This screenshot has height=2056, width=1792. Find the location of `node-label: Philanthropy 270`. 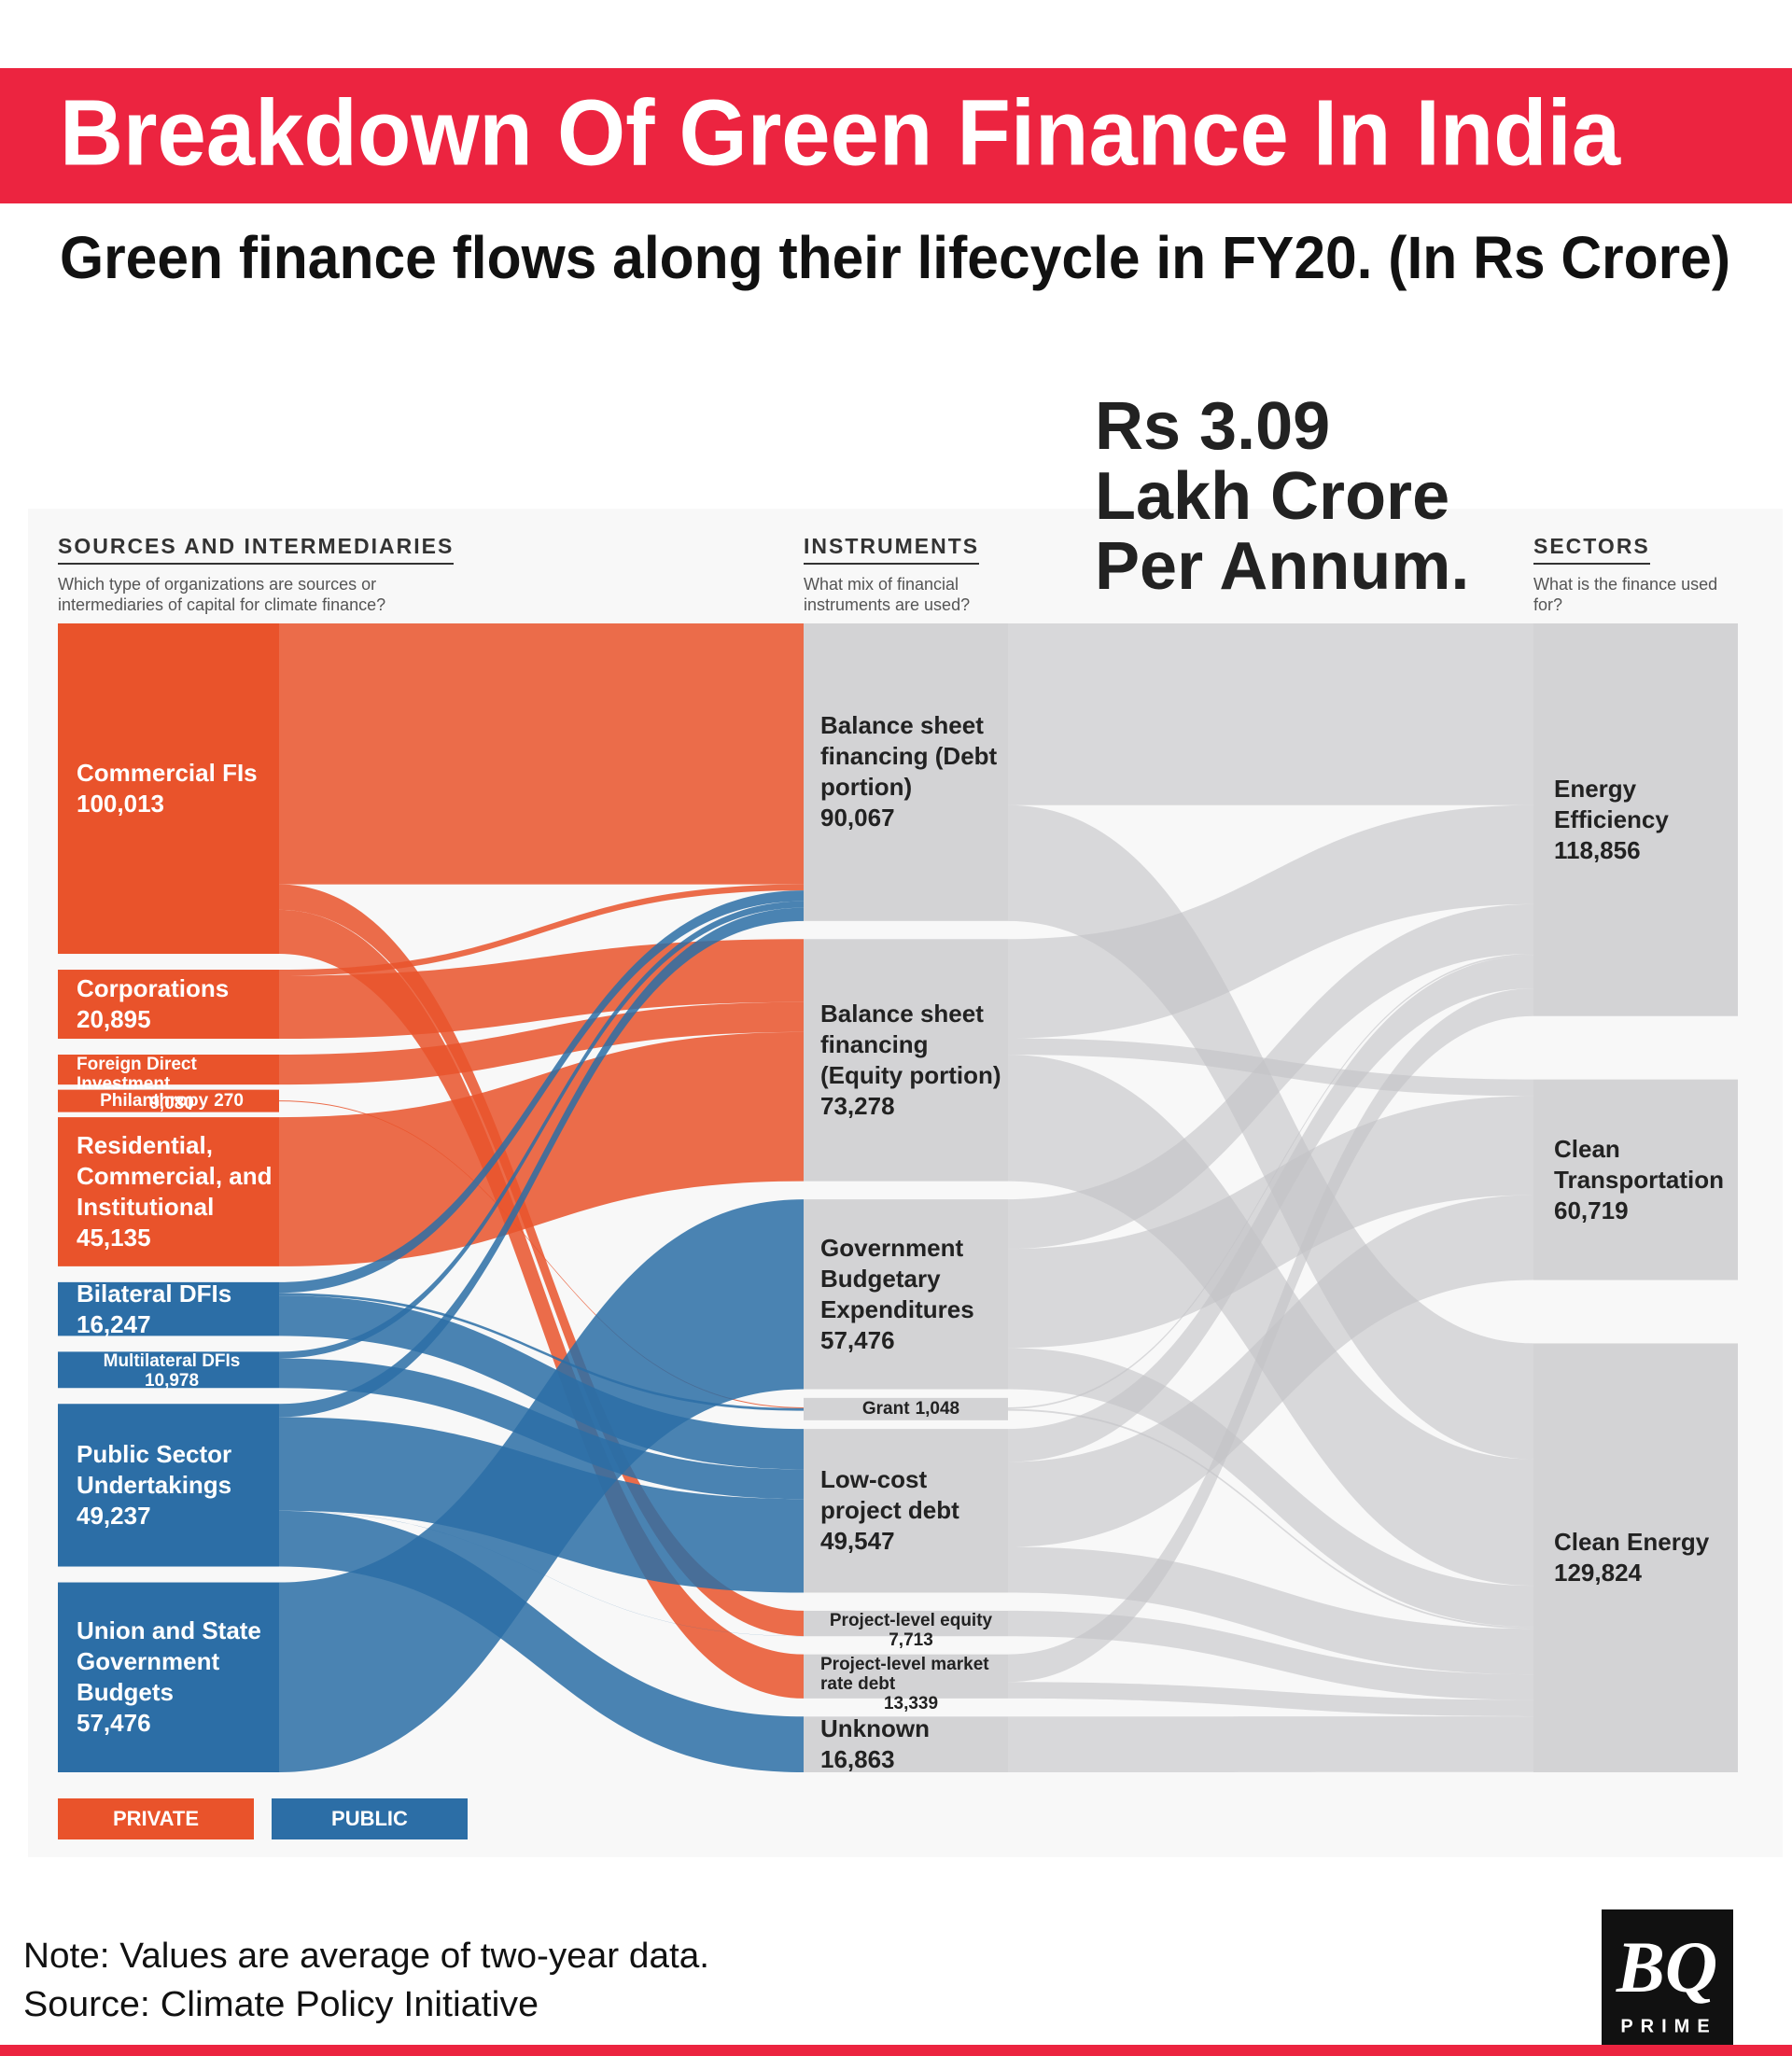

node-label: Philanthropy 270 is located at coordinates (175, 1101).